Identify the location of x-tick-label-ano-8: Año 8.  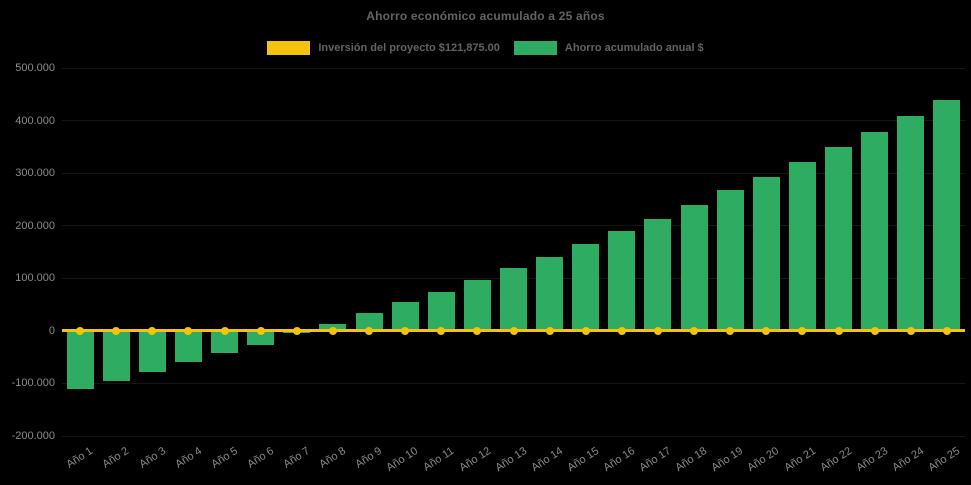
(333, 457).